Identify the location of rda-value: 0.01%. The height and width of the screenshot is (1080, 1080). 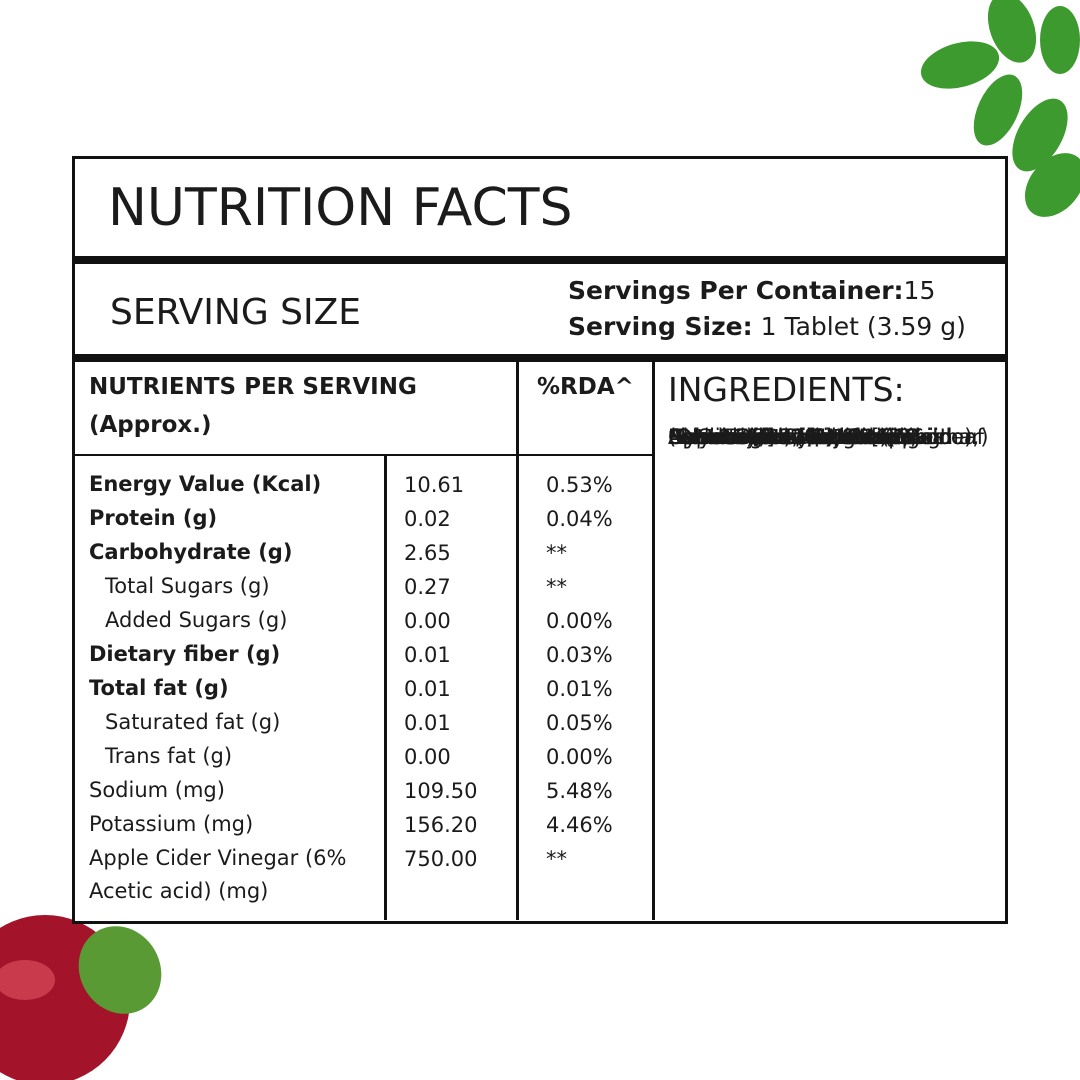
(579, 689).